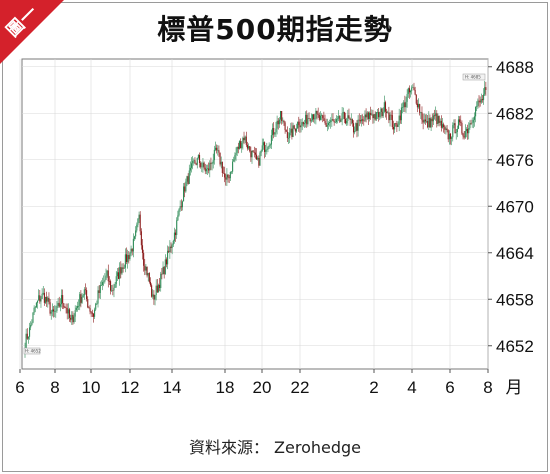 This screenshot has width=550, height=474. I want to click on source-credit: 資料來源： Zerohedge, so click(275, 447).